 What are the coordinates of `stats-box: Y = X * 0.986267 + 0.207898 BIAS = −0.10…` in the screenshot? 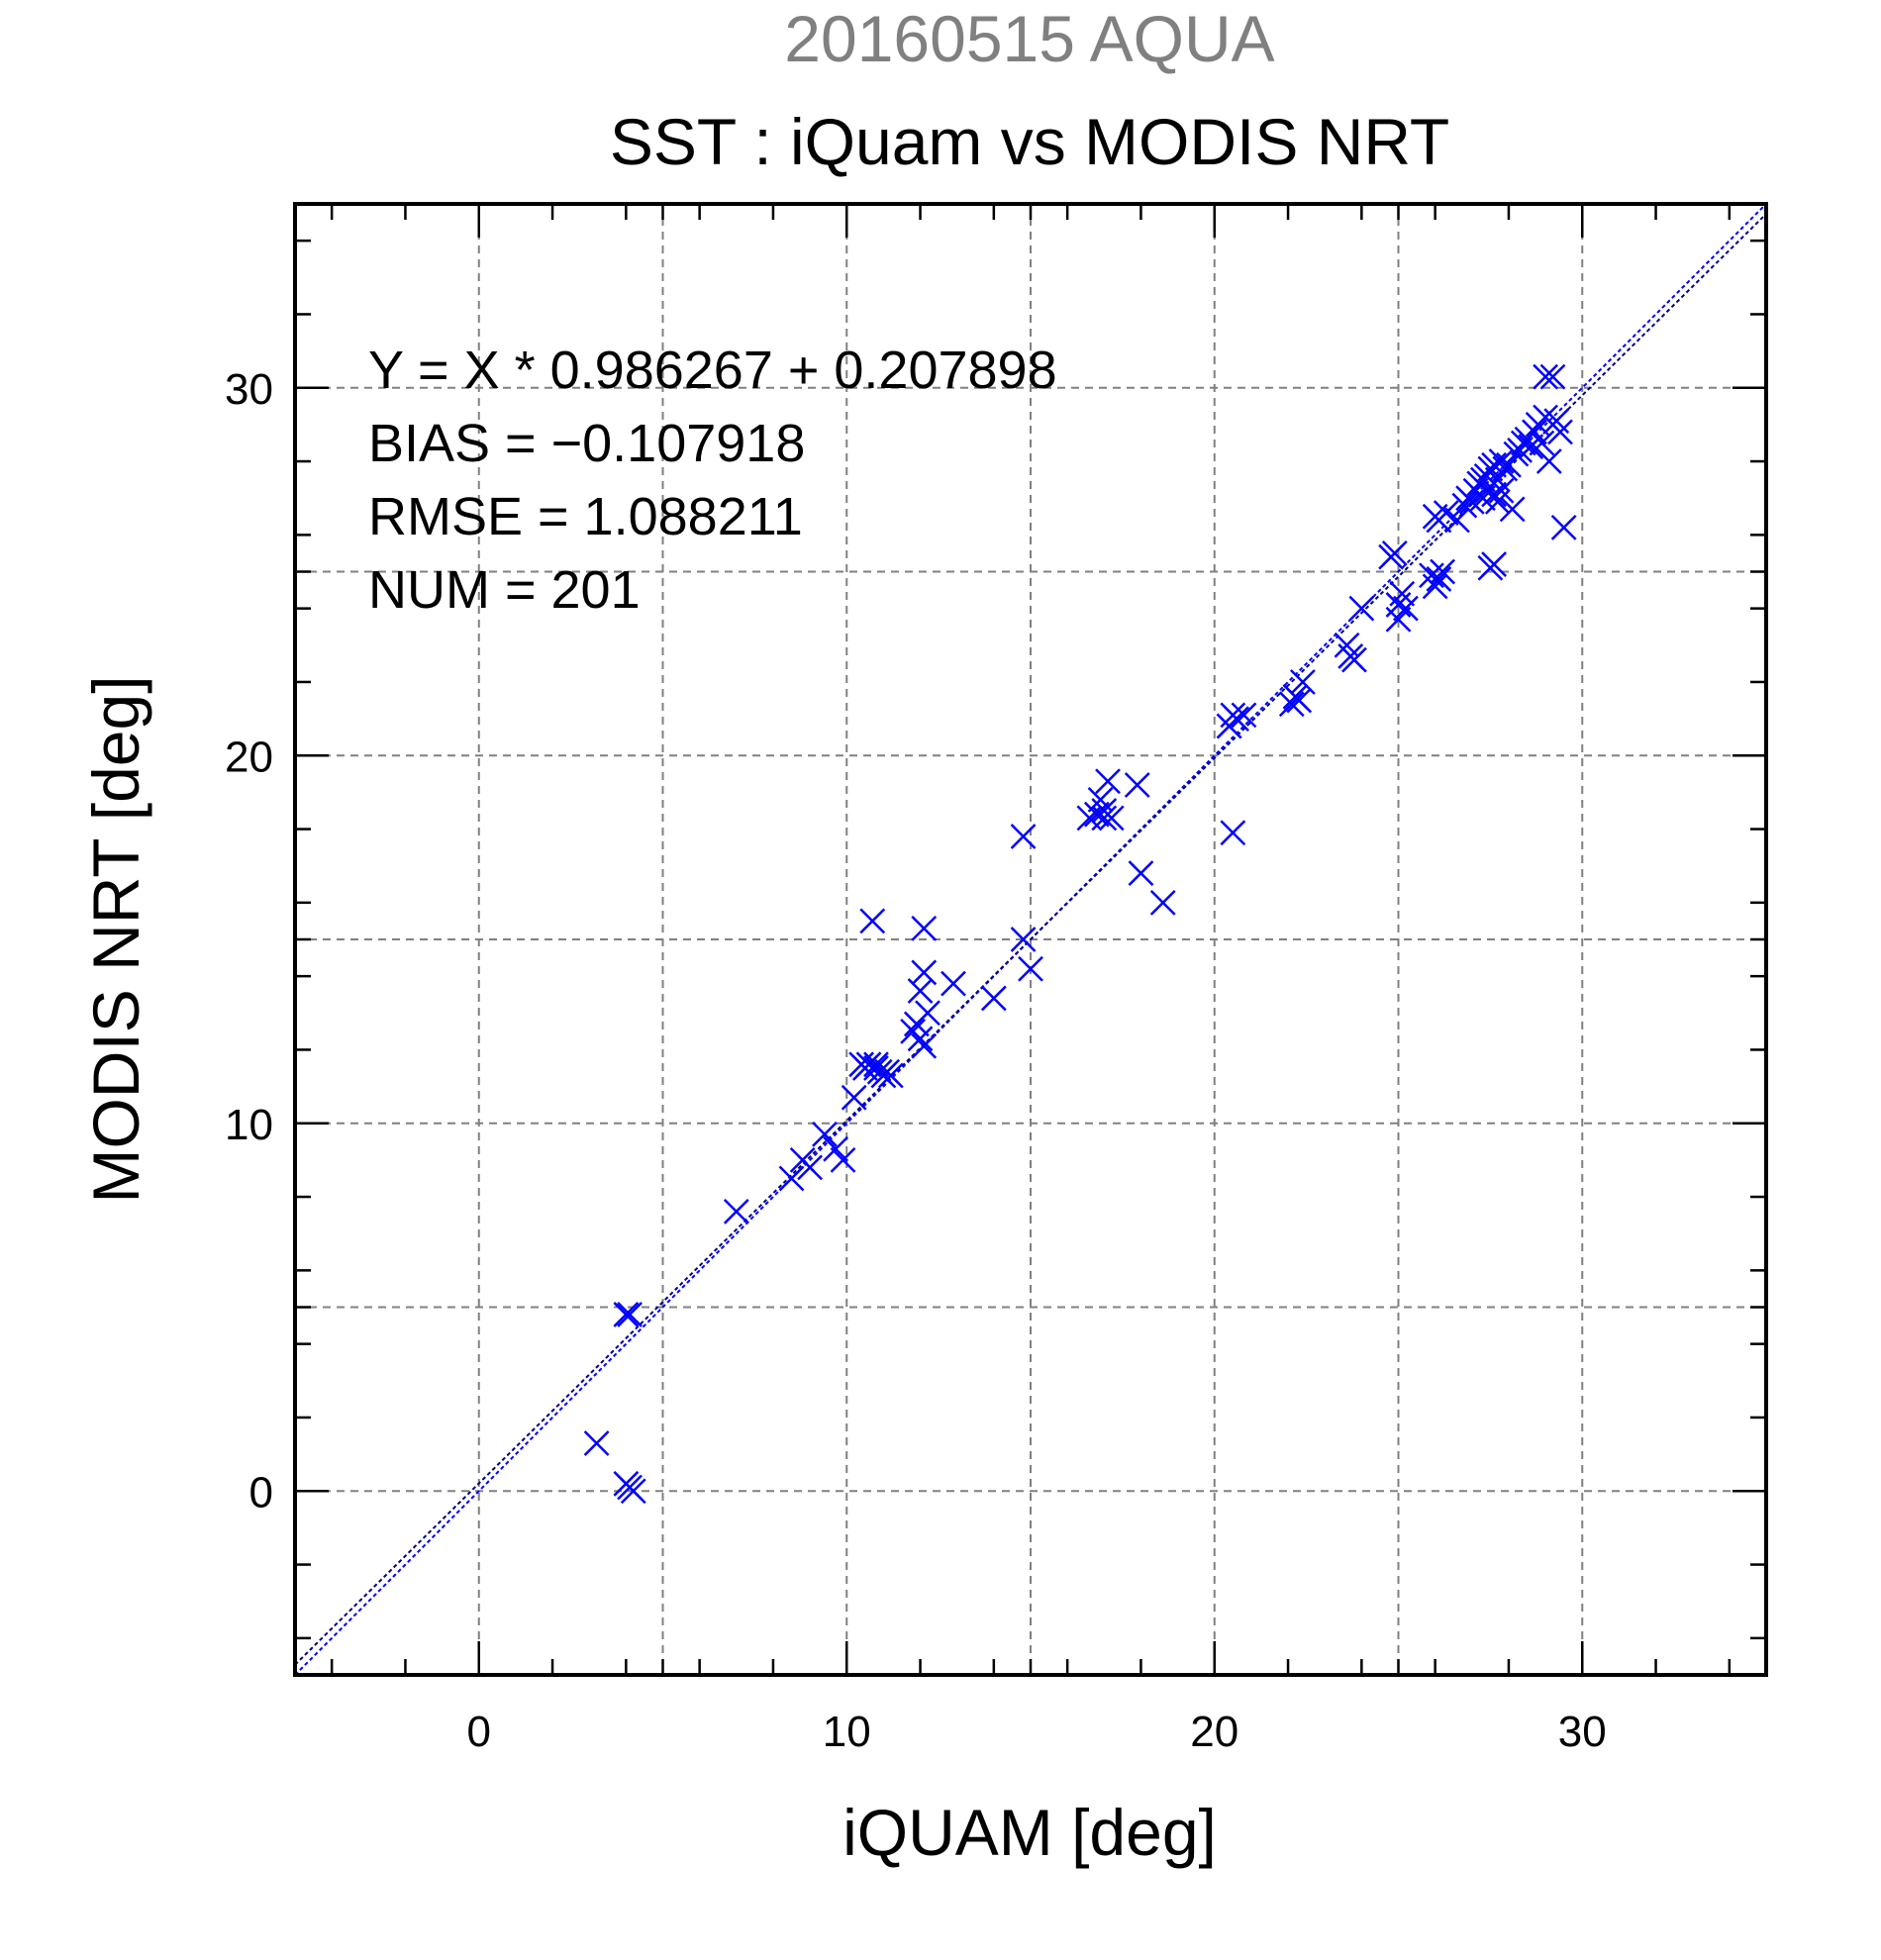 It's located at (712, 480).